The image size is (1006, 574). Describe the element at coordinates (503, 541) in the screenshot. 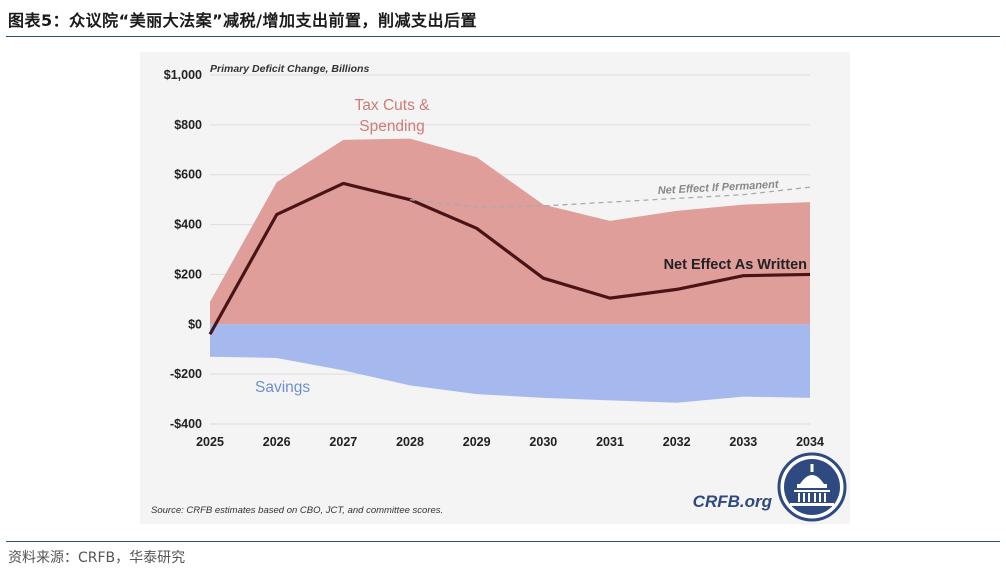

I see `source-rule` at that location.